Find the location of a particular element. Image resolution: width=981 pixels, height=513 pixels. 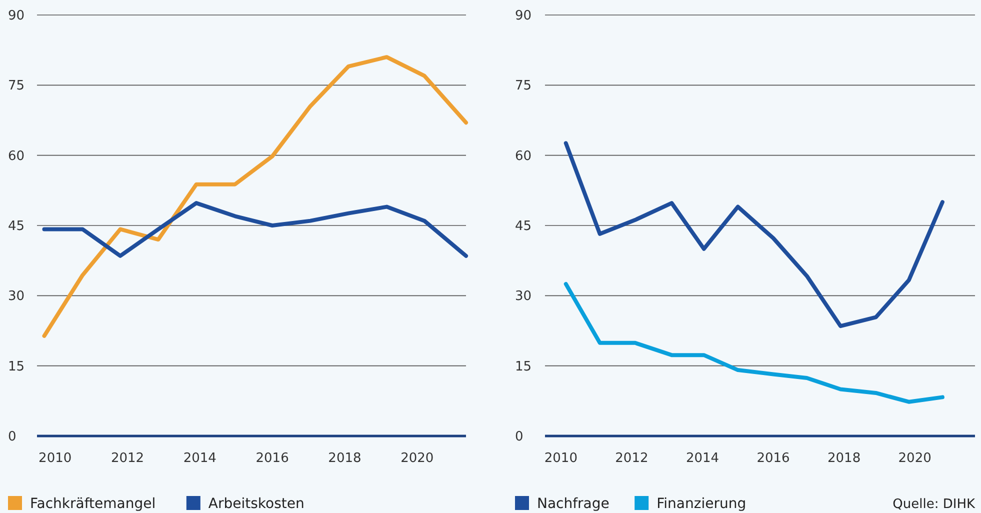

legend-label: Nachfrage is located at coordinates (573, 504).